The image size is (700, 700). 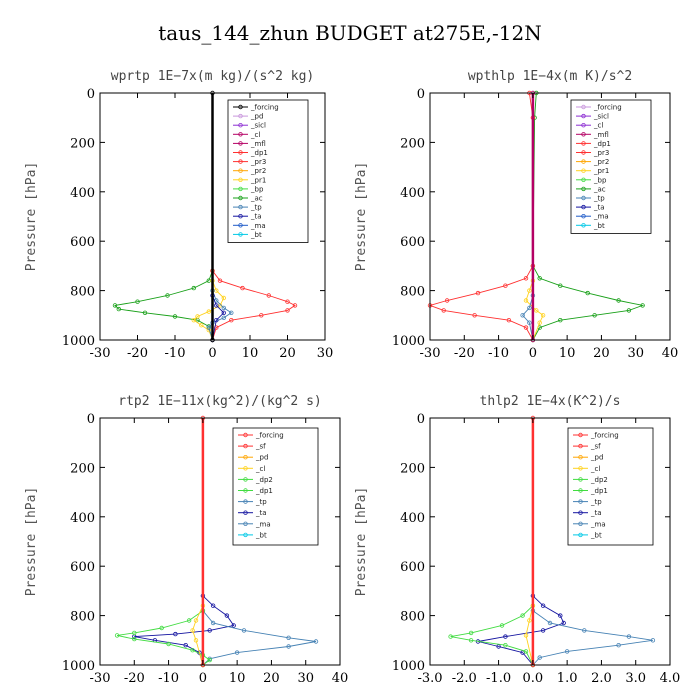 What do you see at coordinates (349, 33) in the screenshot?
I see `figure-title: taus_144_zhun BUDGET at275E,-12N` at bounding box center [349, 33].